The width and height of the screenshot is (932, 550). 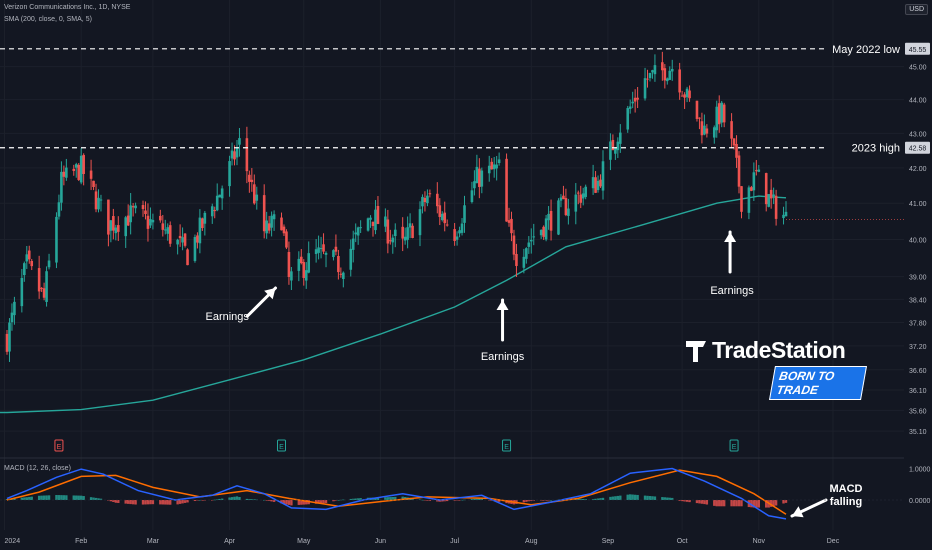 I want to click on macd-annotation: falling, so click(x=846, y=502).